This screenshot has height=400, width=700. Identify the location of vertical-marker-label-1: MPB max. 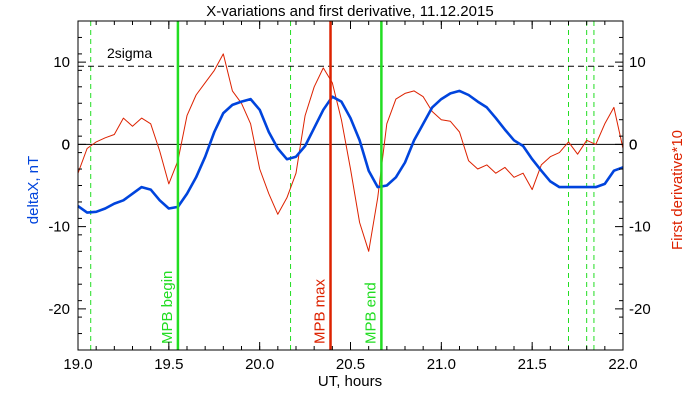
(320, 311).